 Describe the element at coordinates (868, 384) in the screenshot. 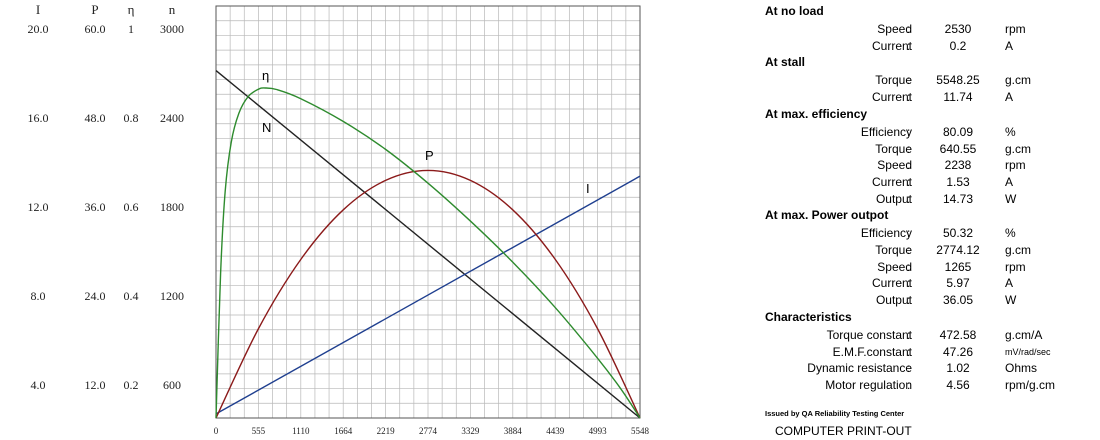

I see `spec-label: Motor regulation` at that location.